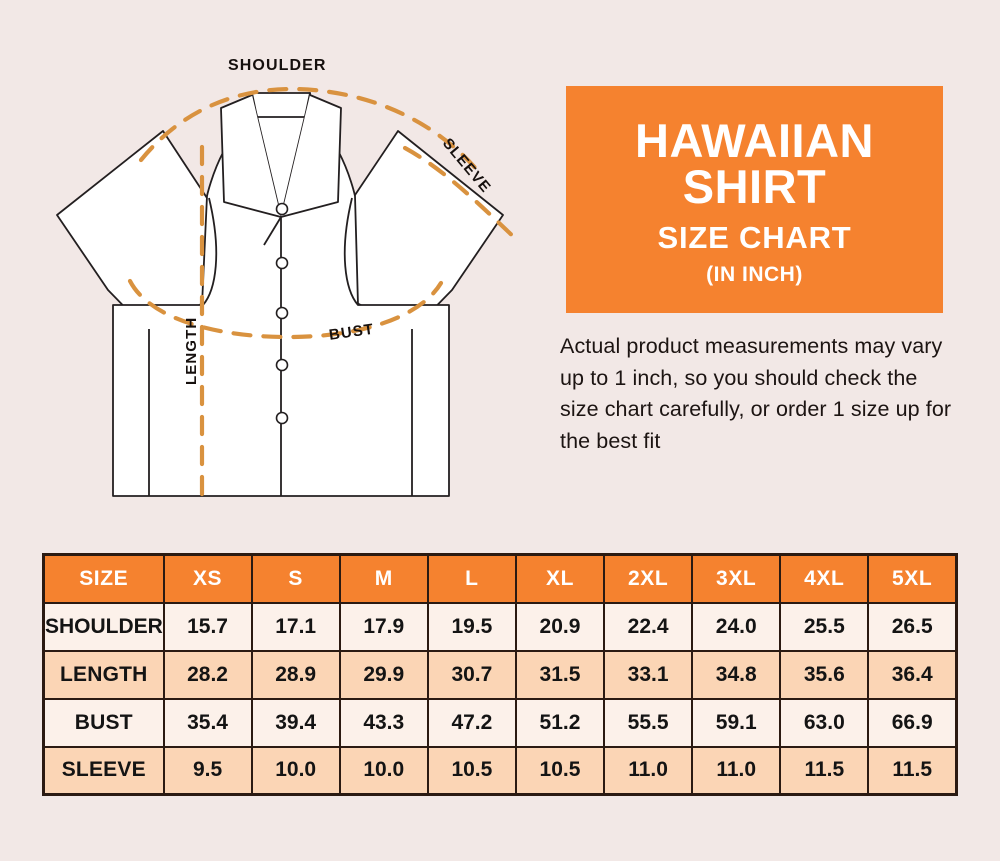 This screenshot has width=1000, height=861. What do you see at coordinates (103, 722) in the screenshot?
I see `row-label-bust: BUST` at bounding box center [103, 722].